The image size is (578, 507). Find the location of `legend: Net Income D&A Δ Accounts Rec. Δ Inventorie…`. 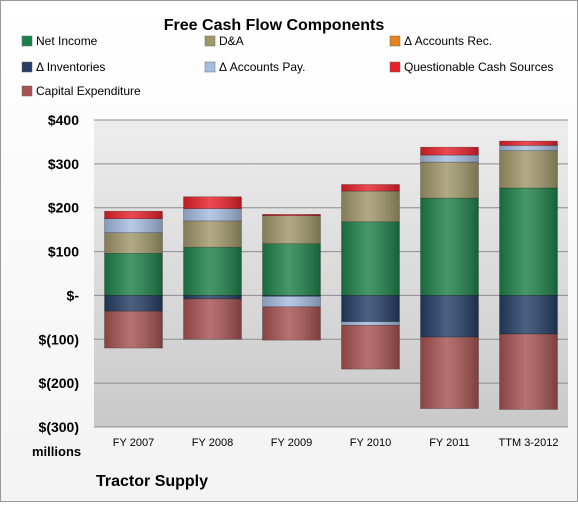

legend: Net Income D&A Δ Accounts Rec. Δ Inventorie… is located at coordinates (287, 66).